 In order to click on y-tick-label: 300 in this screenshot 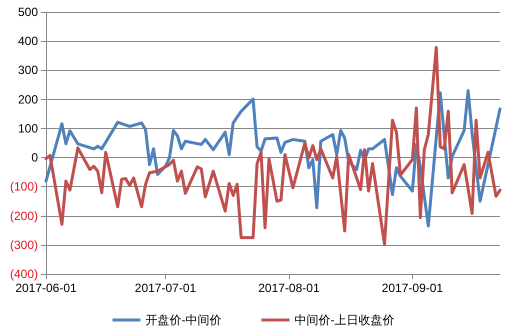, I will do `click(28, 70)`.